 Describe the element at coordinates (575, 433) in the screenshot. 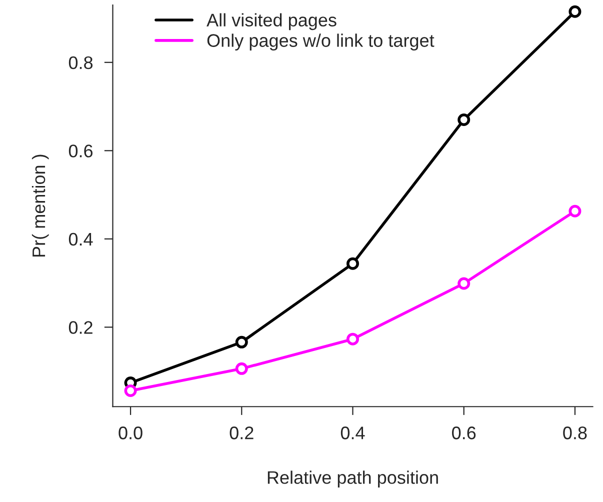

I see `x-tick-label: 0.8` at that location.